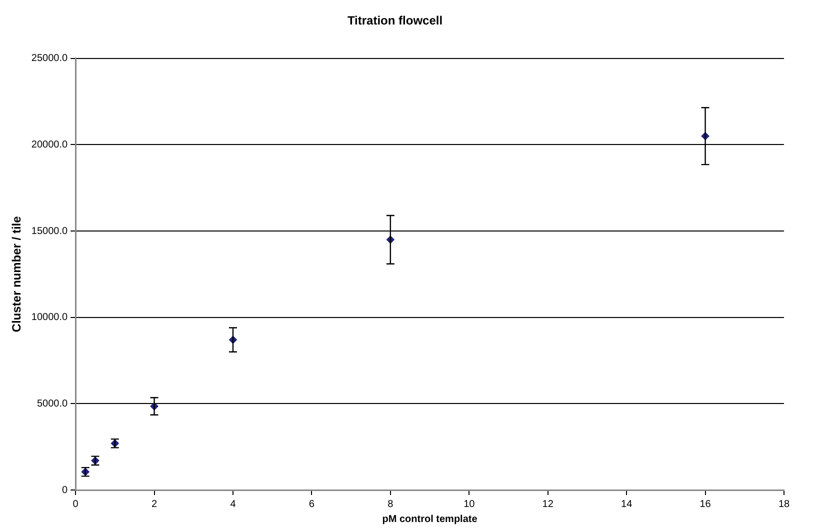  Describe the element at coordinates (75, 504) in the screenshot. I see `x-tick-label: 0` at that location.